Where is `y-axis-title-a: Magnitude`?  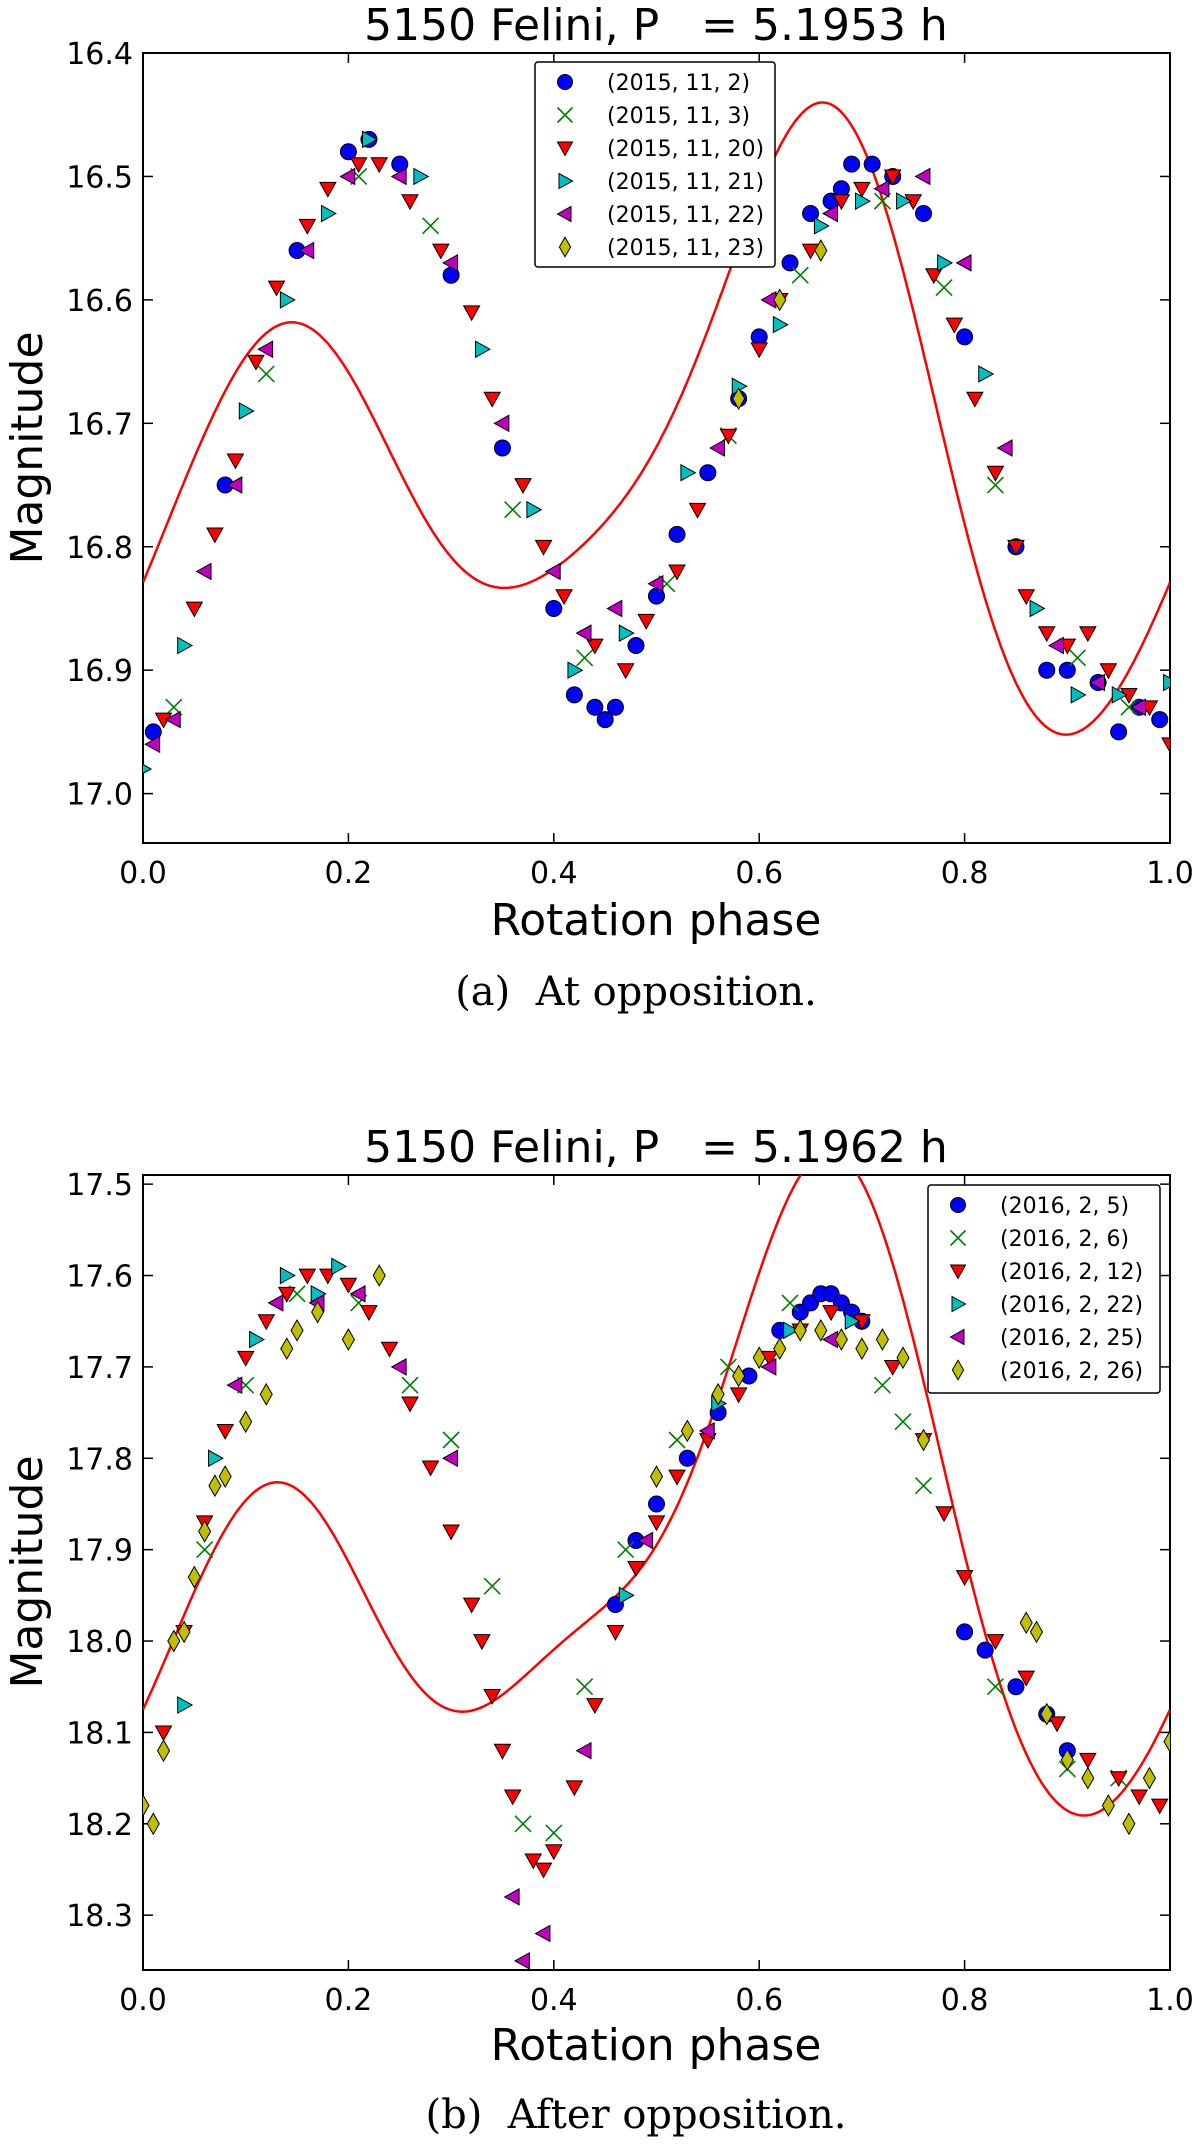 y-axis-title-a: Magnitude is located at coordinates (27, 447).